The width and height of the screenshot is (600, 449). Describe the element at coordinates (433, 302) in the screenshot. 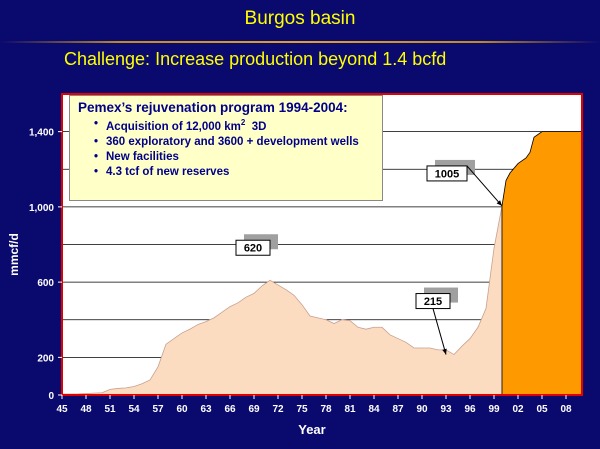

I see `annotation-label: 215` at that location.